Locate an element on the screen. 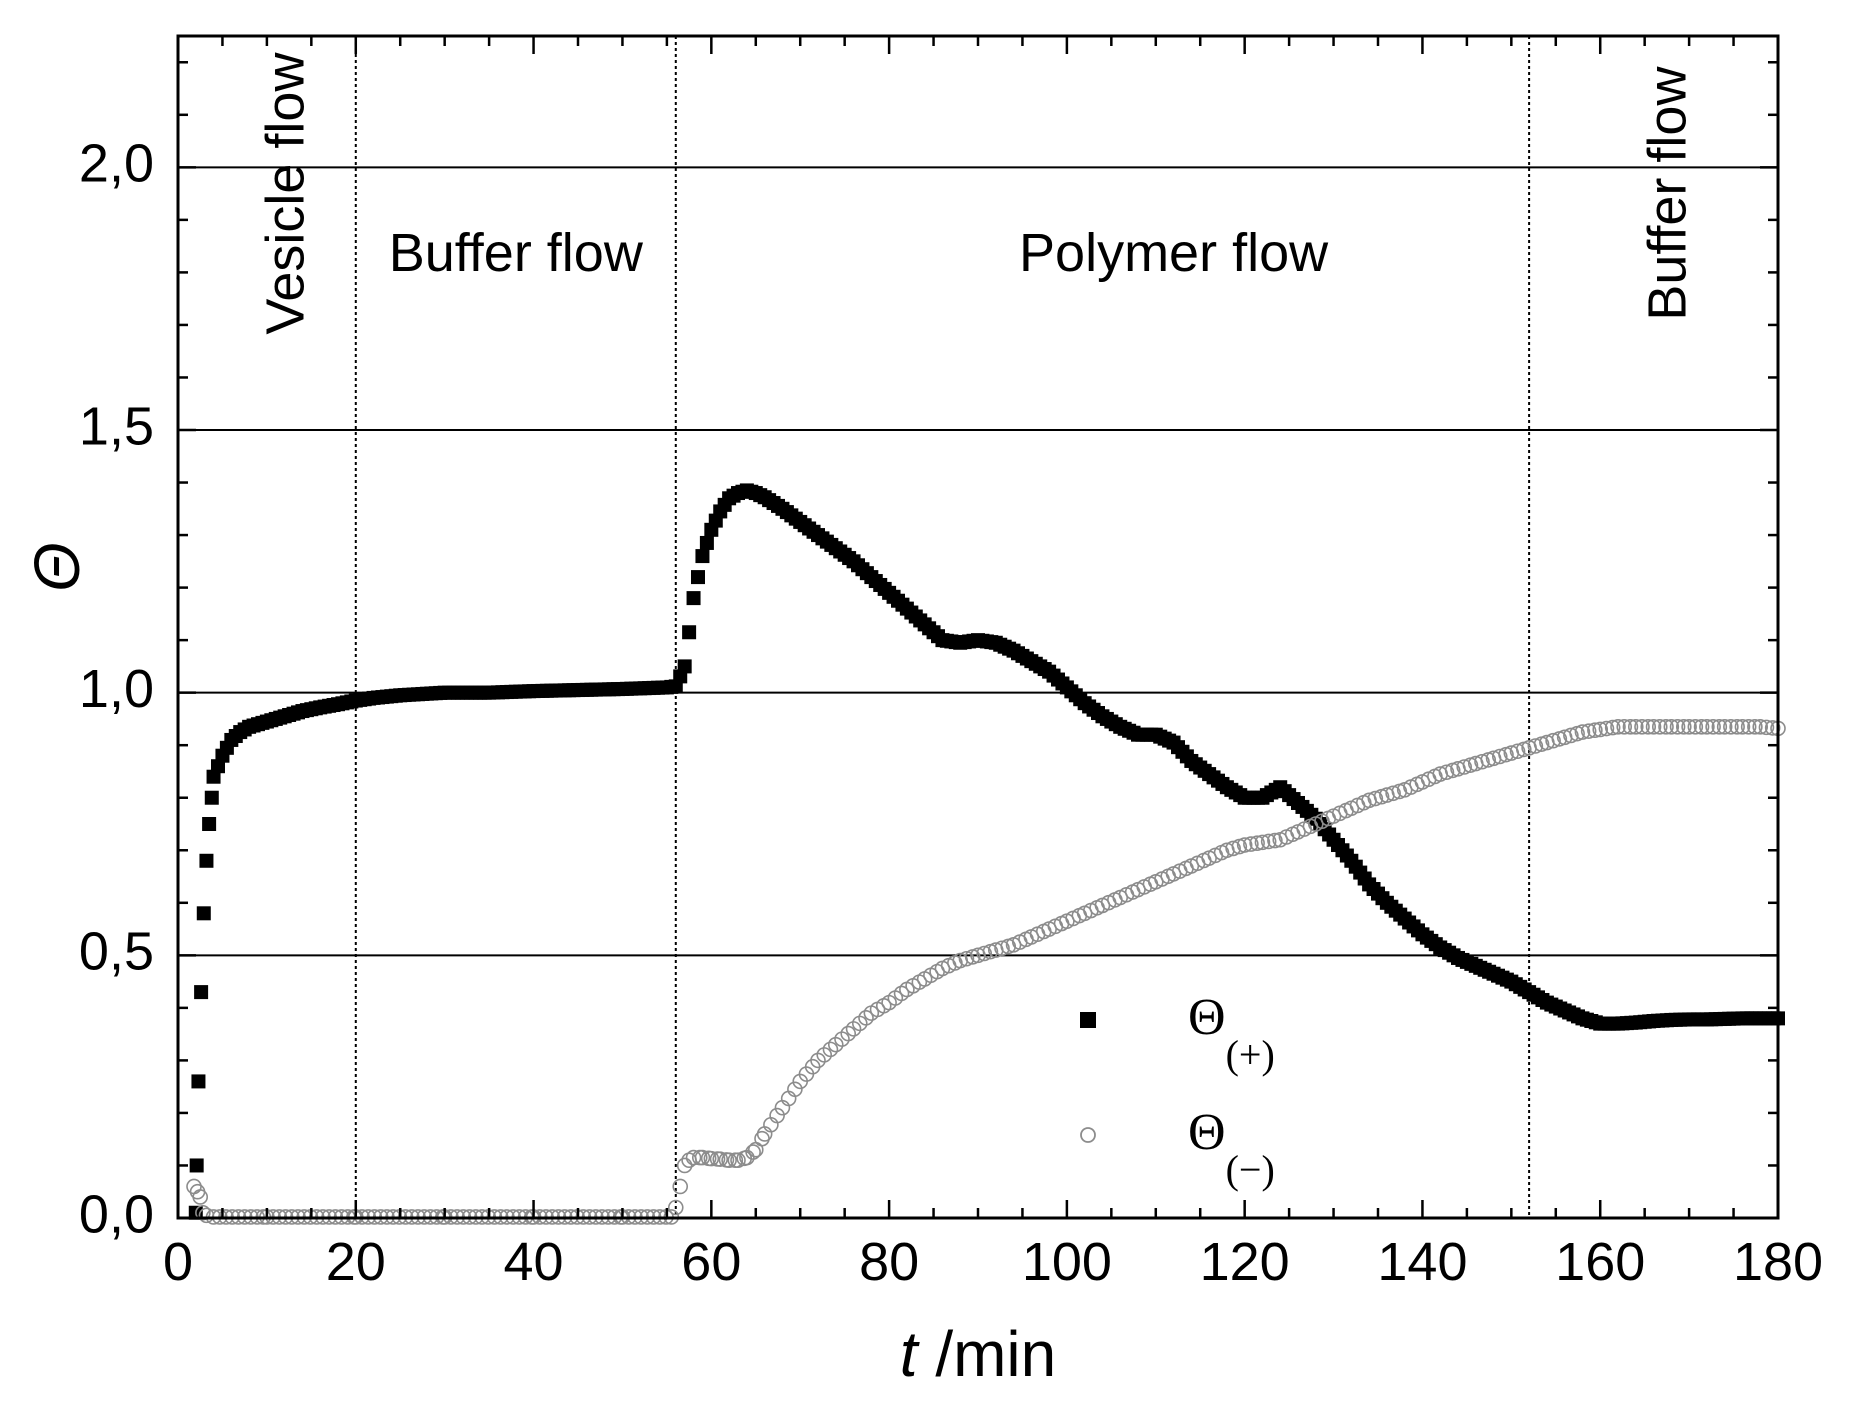 This screenshot has width=1853, height=1403. x-tick-label: 0 is located at coordinates (178, 1262).